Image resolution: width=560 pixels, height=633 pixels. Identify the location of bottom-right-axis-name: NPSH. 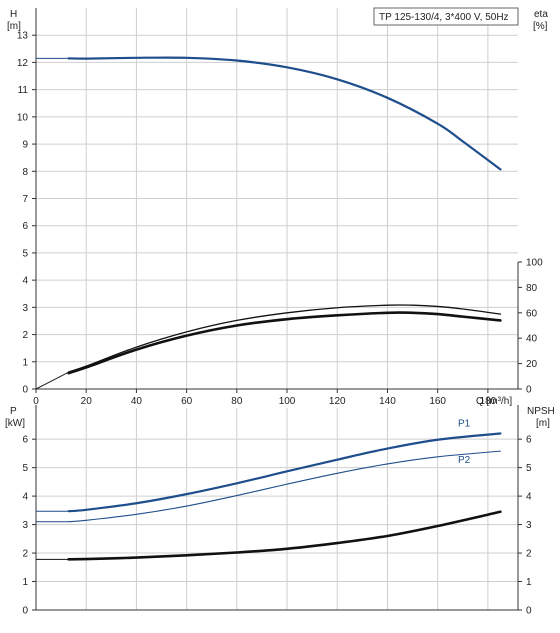
(541, 411).